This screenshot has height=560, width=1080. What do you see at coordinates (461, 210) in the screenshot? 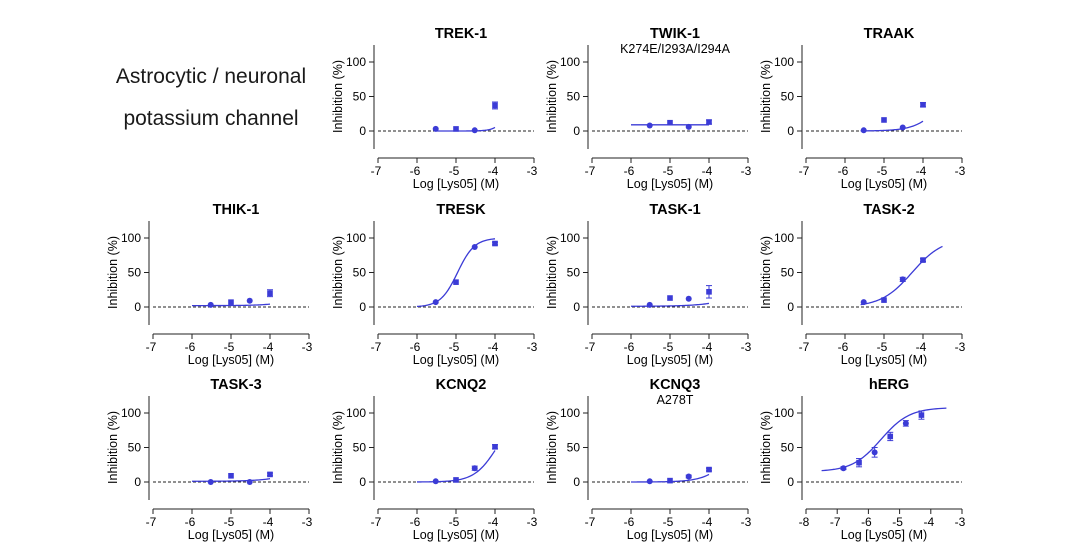
I see `panel-title: TRESK` at bounding box center [461, 210].